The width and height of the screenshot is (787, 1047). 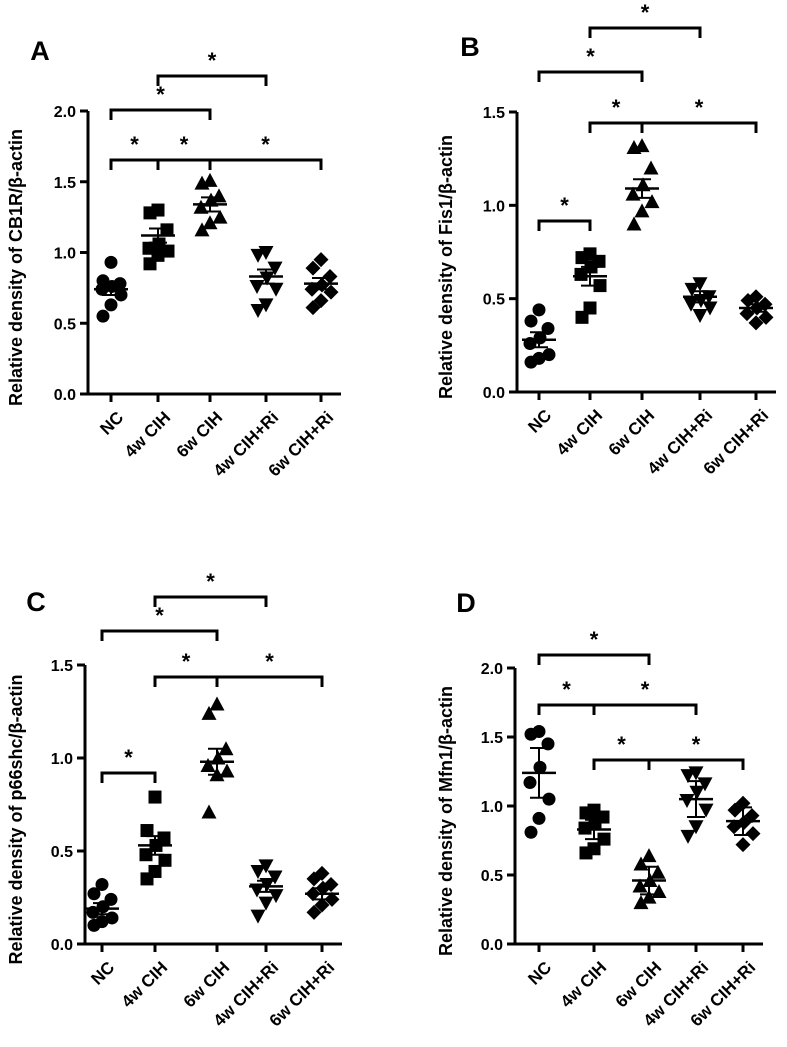 I want to click on panel-letter: D, so click(x=466, y=603).